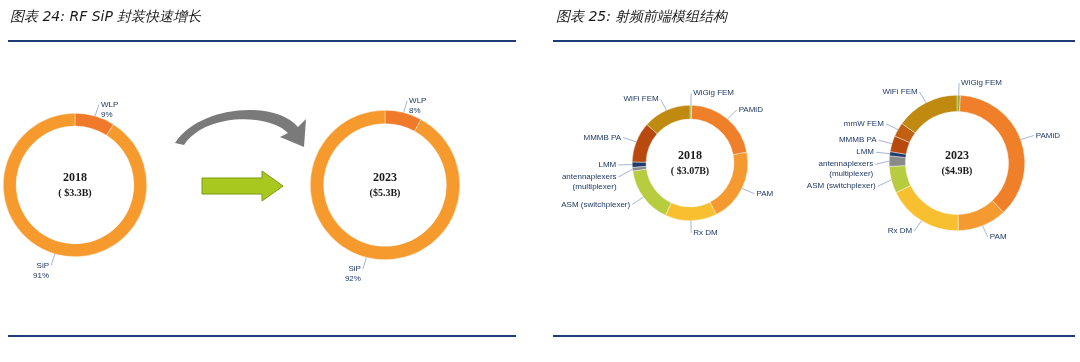  Describe the element at coordinates (957, 170) in the screenshot. I see `text: ($4.9B)` at that location.